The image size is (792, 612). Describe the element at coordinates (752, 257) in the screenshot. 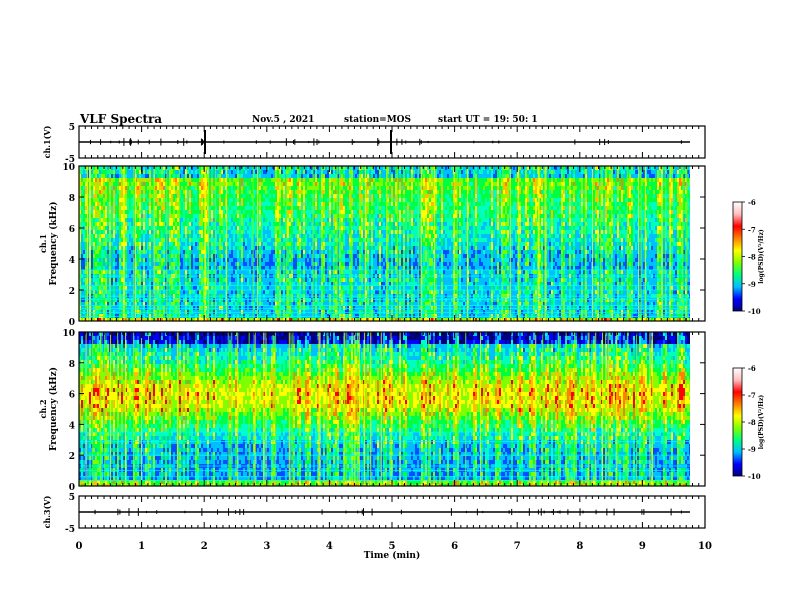

I see `ch1-colorbar-tick: -8` at that location.